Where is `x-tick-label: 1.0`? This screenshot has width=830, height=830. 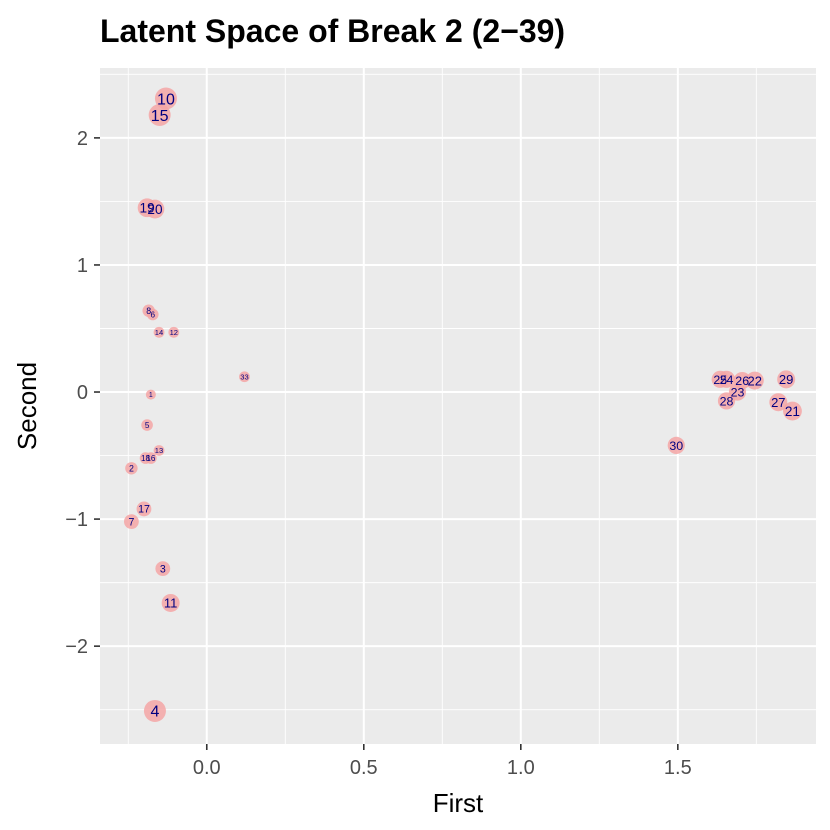
x-tick-label: 1.0 is located at coordinates (521, 768).